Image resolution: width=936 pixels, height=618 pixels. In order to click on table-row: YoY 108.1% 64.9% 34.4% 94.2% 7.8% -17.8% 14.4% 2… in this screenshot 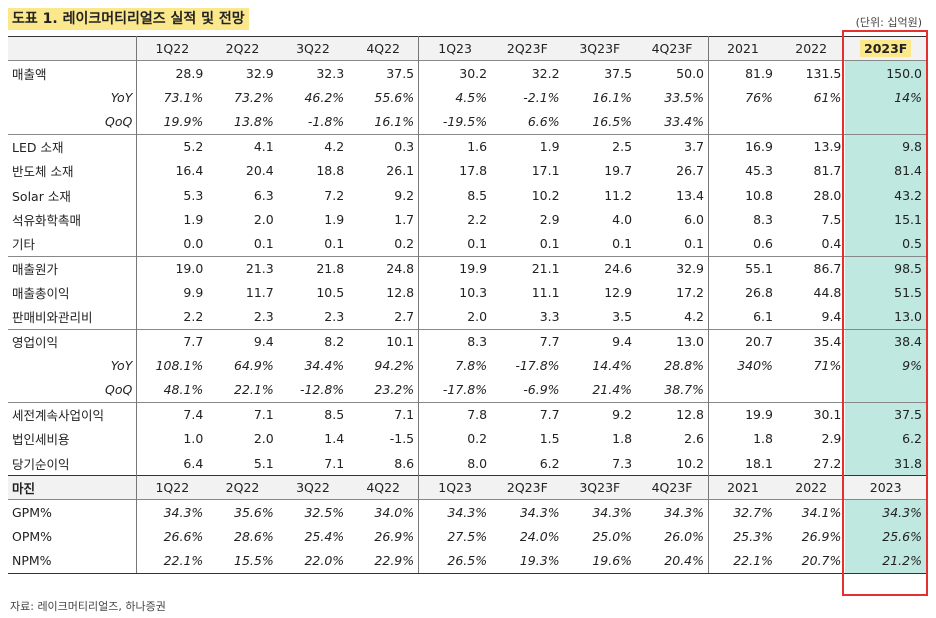, I will do `click(467, 365)`.